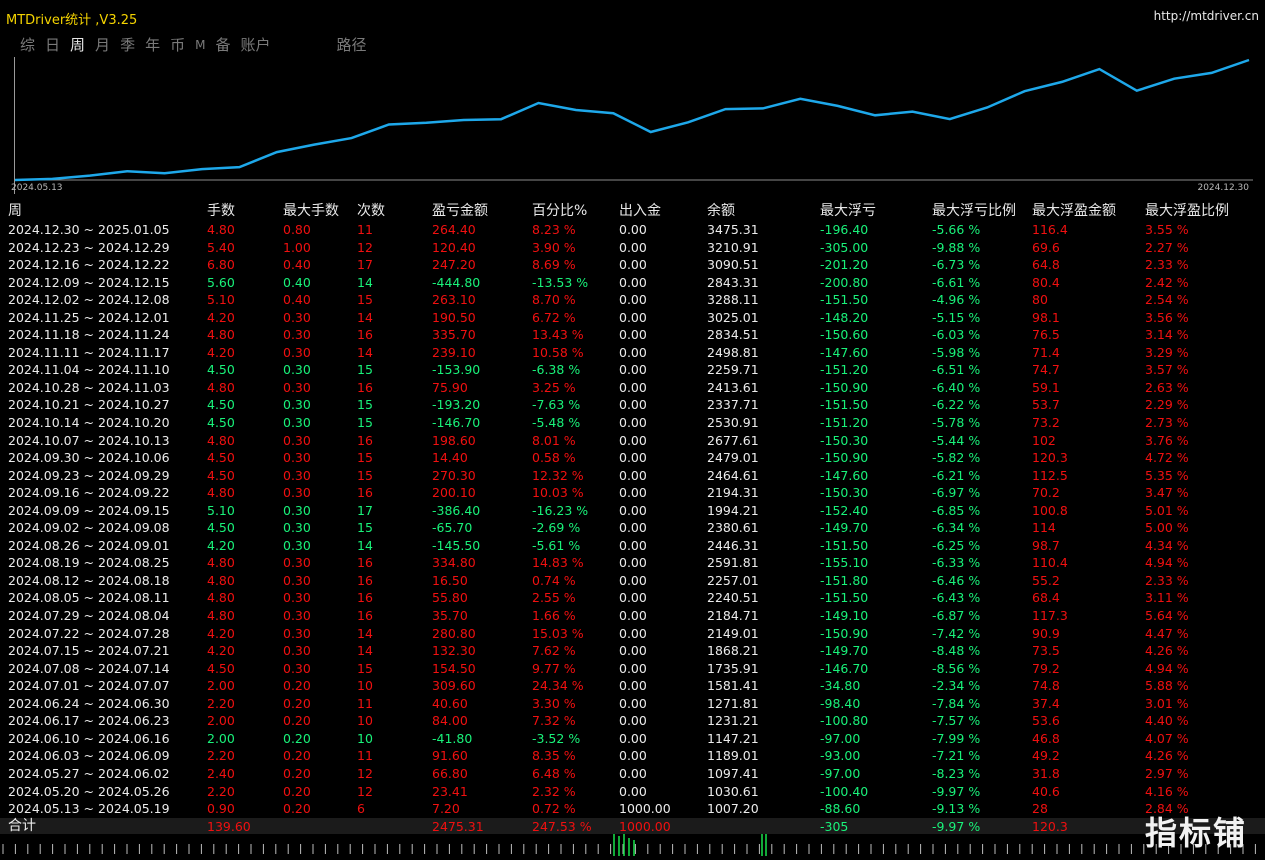 The image size is (1265, 860). What do you see at coordinates (365, 703) in the screenshot?
I see `cell-col-3: 11` at bounding box center [365, 703].